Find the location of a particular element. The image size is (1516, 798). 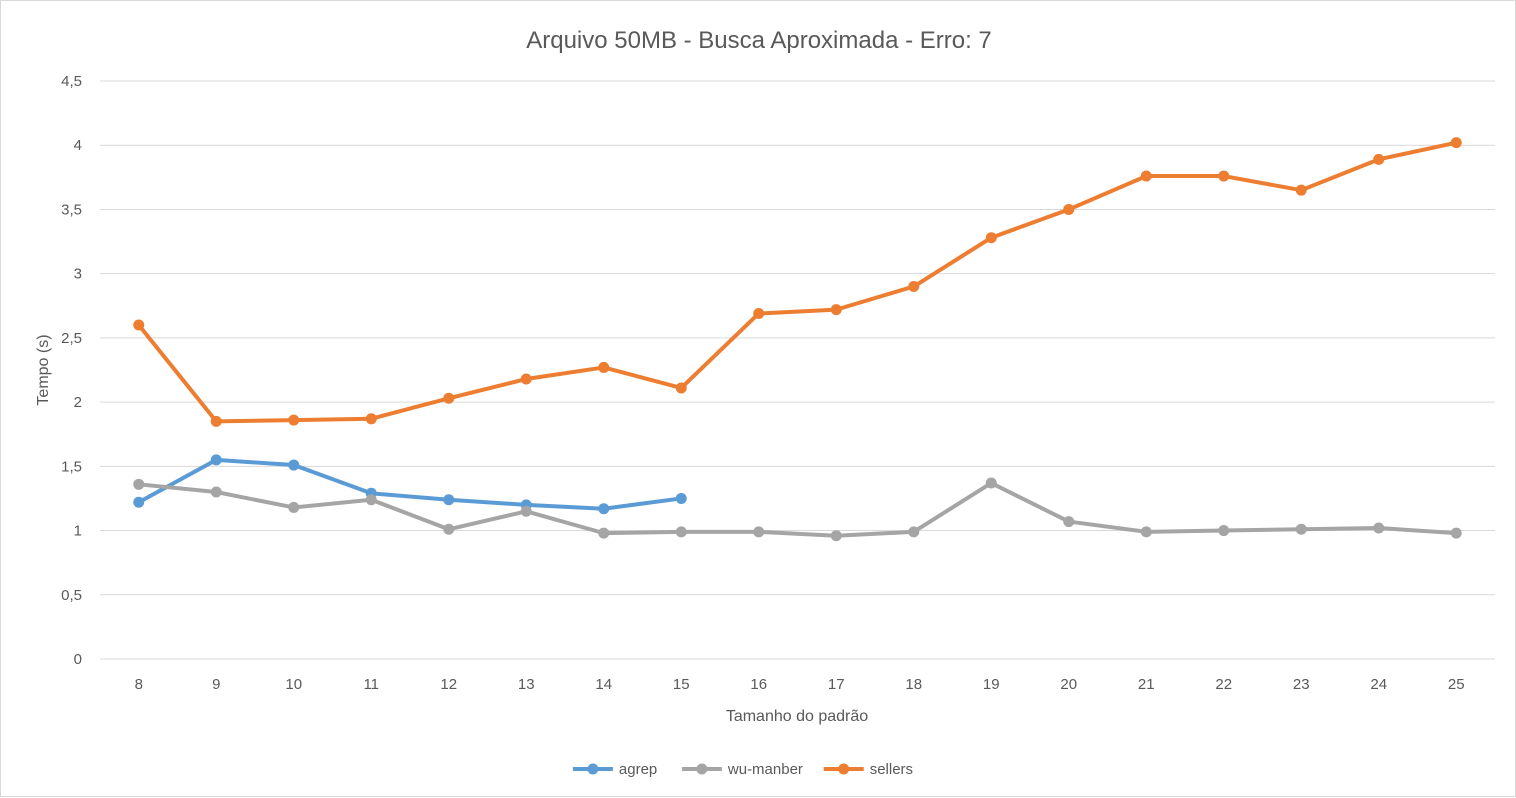

y-tick-label: 3 is located at coordinates (78, 274).